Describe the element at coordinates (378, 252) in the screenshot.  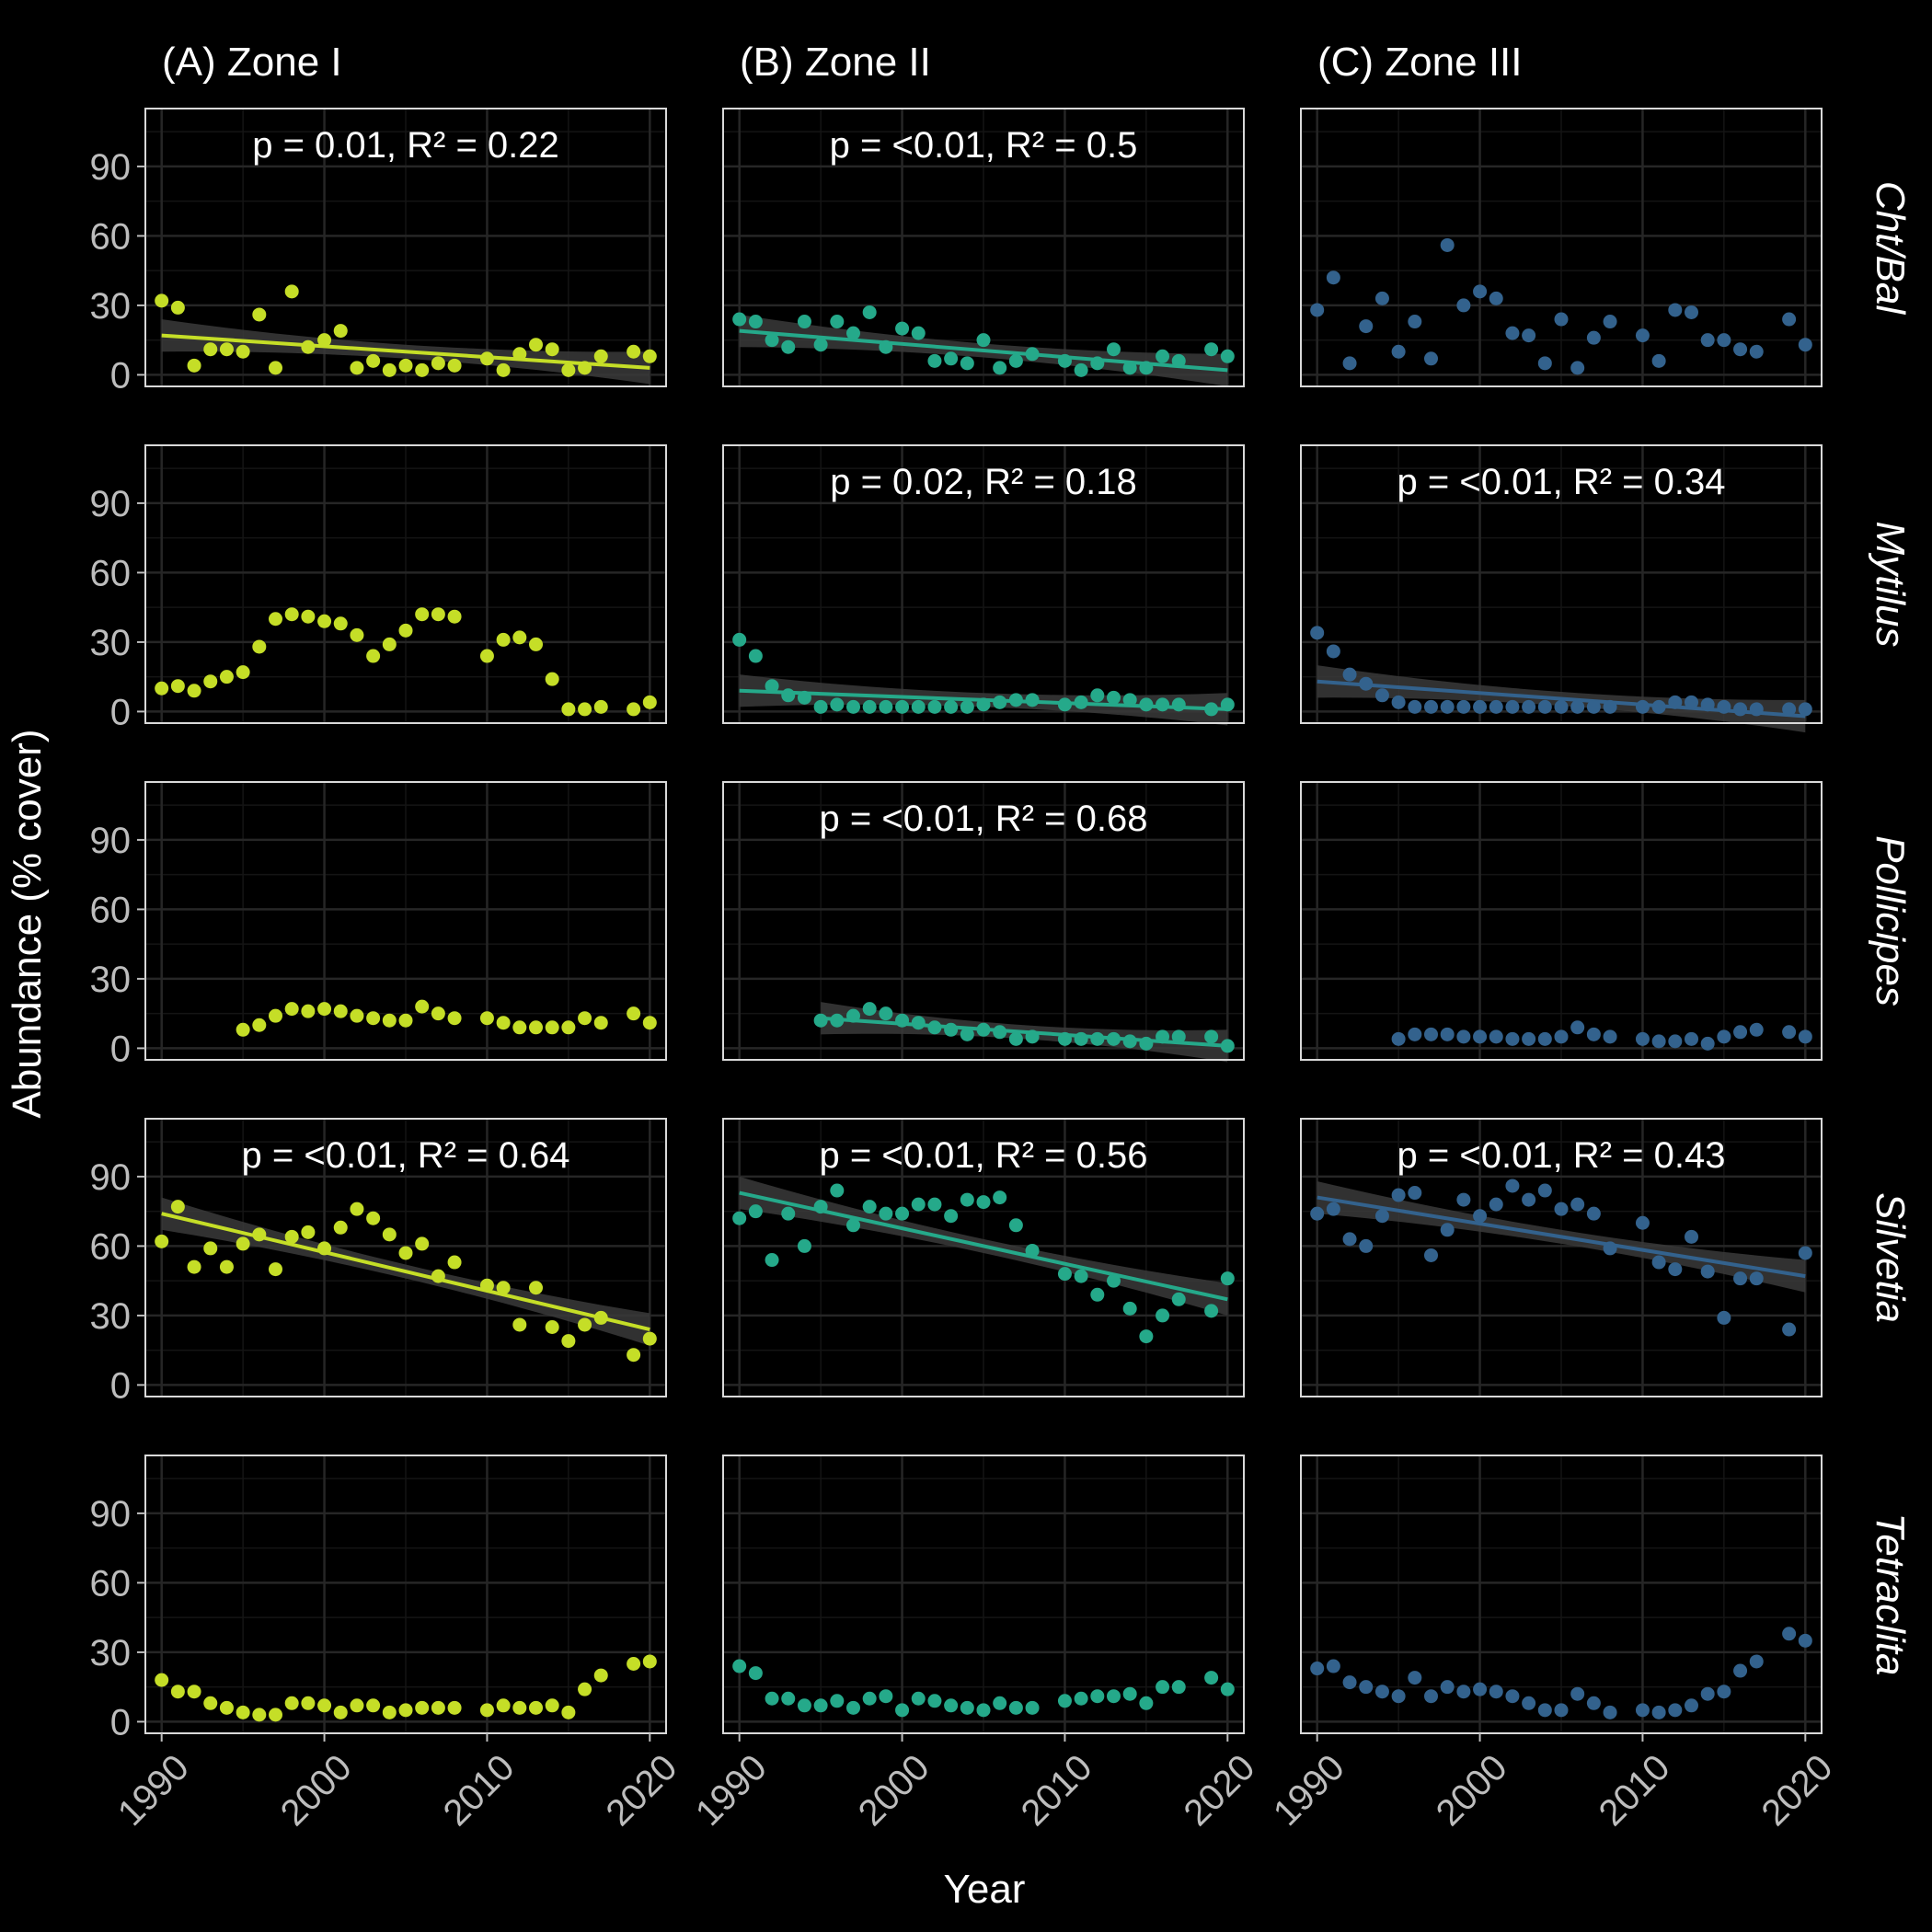
I see `panel: p = 0.01, R² = 0.22 0 30 60 90` at that location.